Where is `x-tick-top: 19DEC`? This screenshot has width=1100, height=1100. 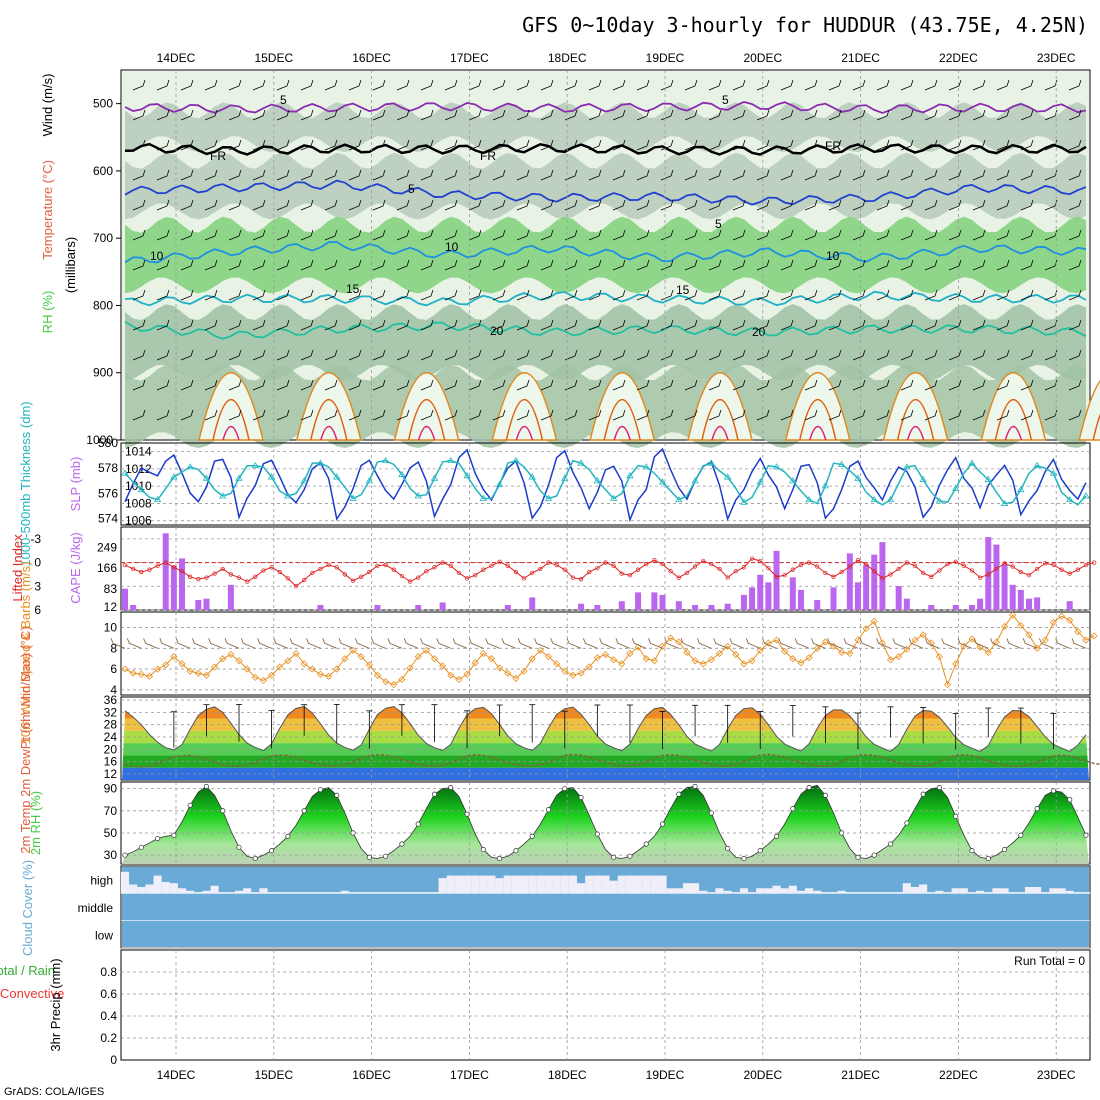 x-tick-top: 19DEC is located at coordinates (665, 58).